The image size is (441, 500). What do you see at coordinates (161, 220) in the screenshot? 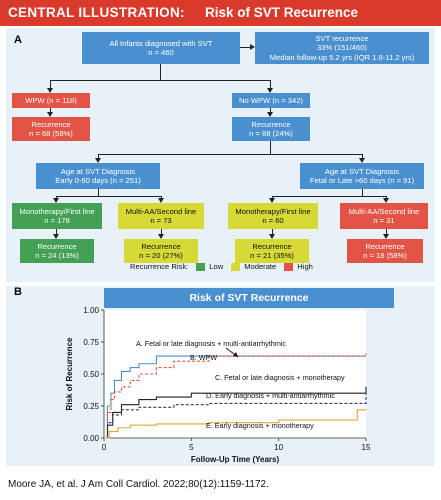
I see `leaf2-n: n = 73` at bounding box center [161, 220].